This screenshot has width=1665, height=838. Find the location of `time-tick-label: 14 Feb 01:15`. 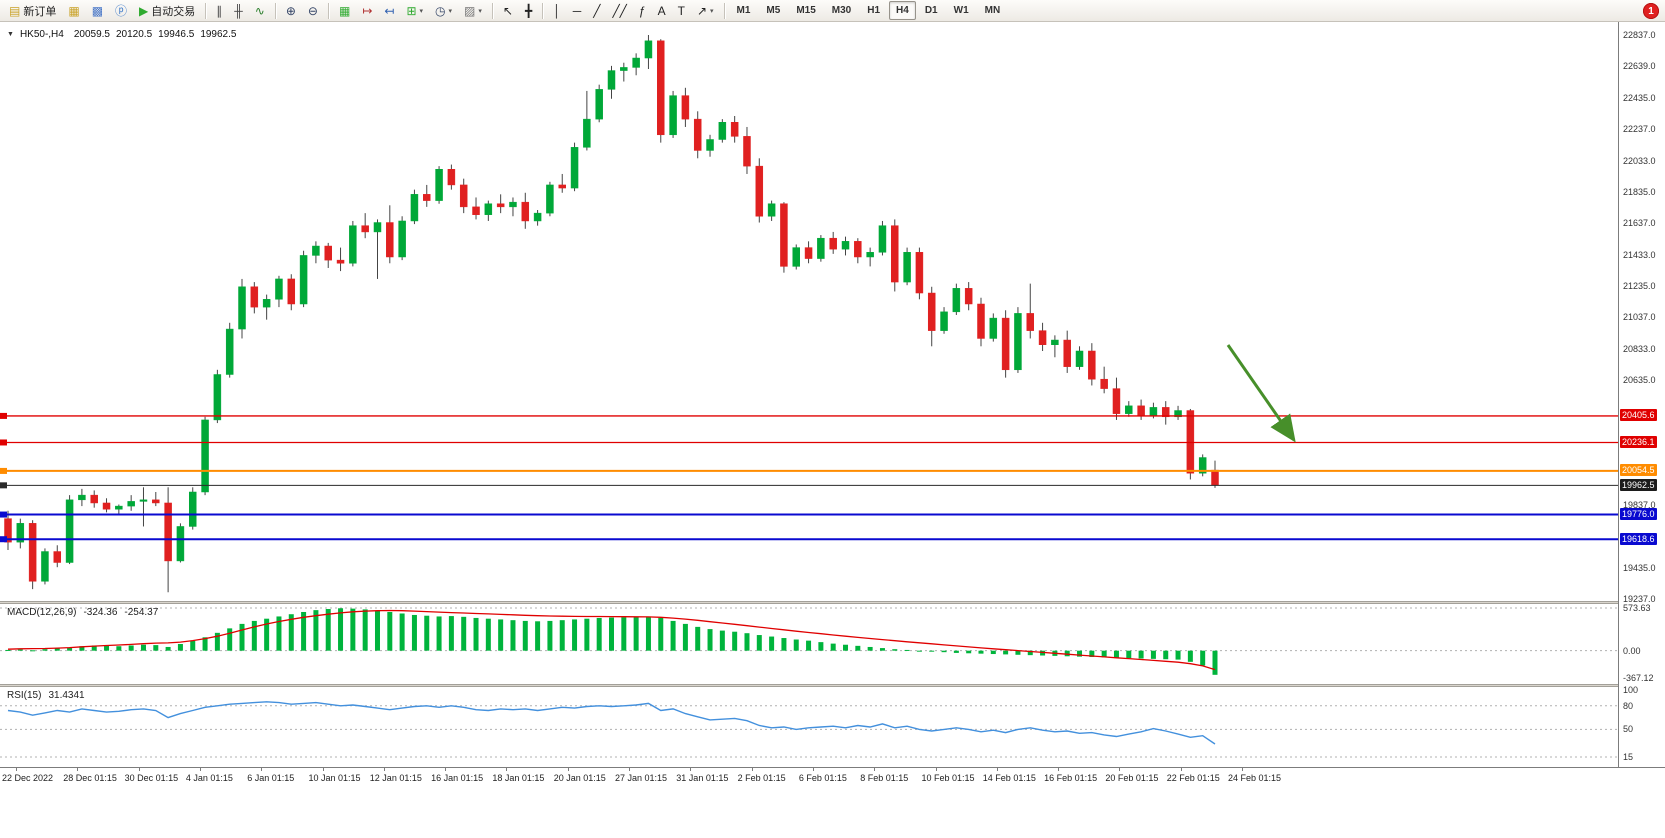

time-tick-label: 14 Feb 01:15 is located at coordinates (1009, 778).